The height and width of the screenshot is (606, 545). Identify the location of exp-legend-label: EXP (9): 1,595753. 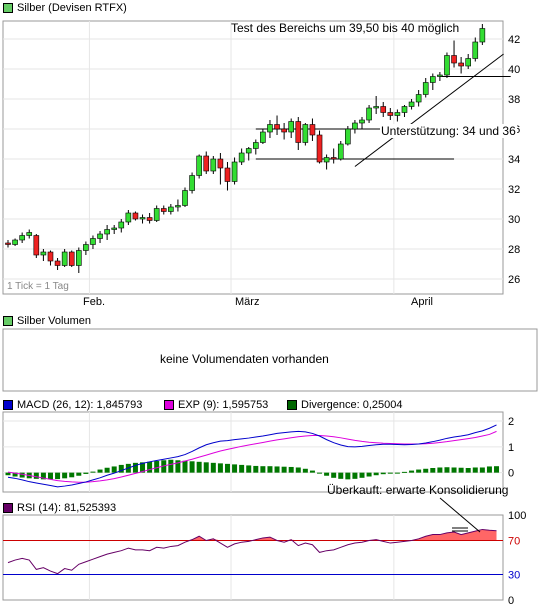
(223, 405).